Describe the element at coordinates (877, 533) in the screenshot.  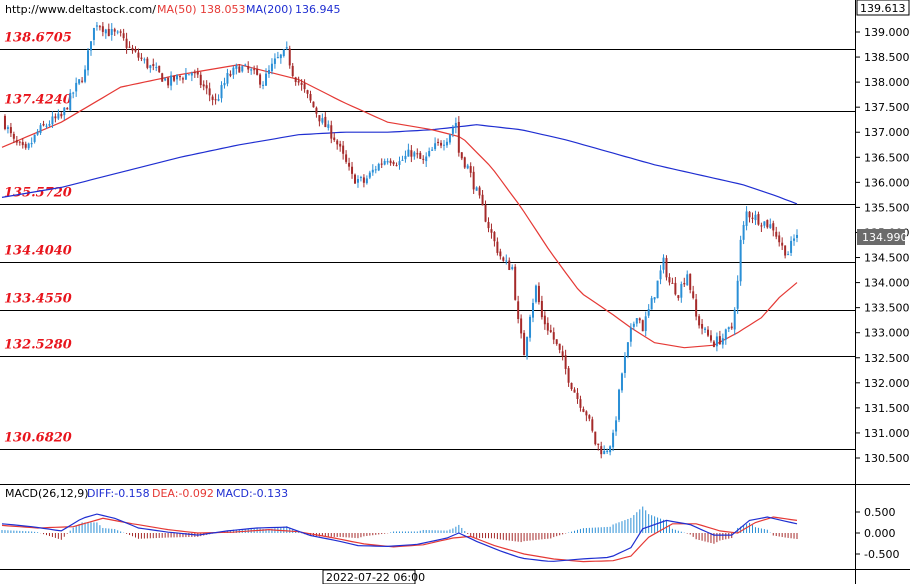
I see `macd-axis-ticks: 0.500 0.000 -0.500` at that location.